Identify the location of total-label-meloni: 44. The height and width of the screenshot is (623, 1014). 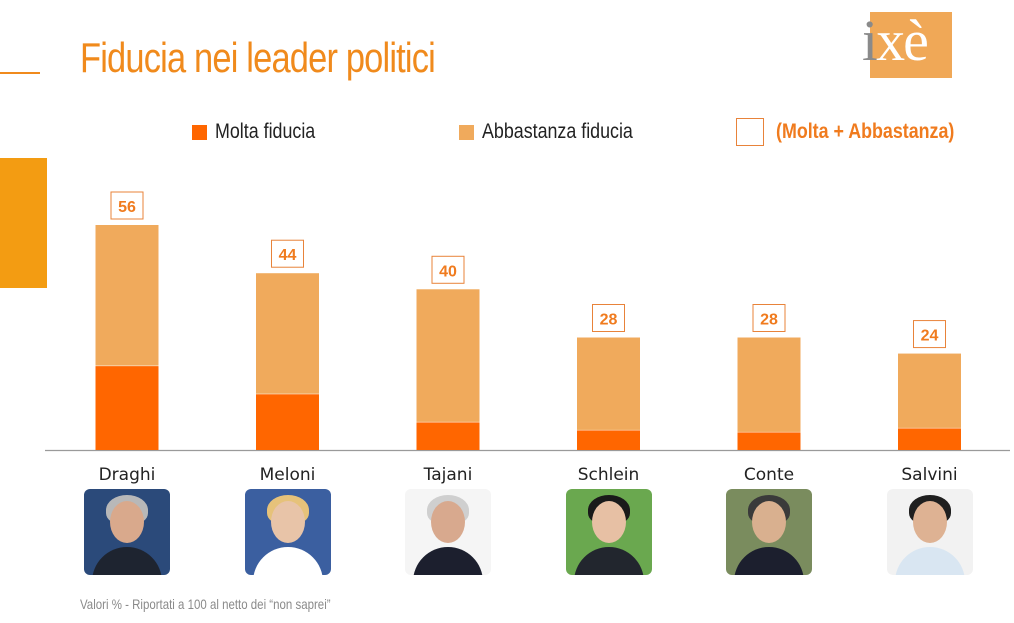
(288, 255).